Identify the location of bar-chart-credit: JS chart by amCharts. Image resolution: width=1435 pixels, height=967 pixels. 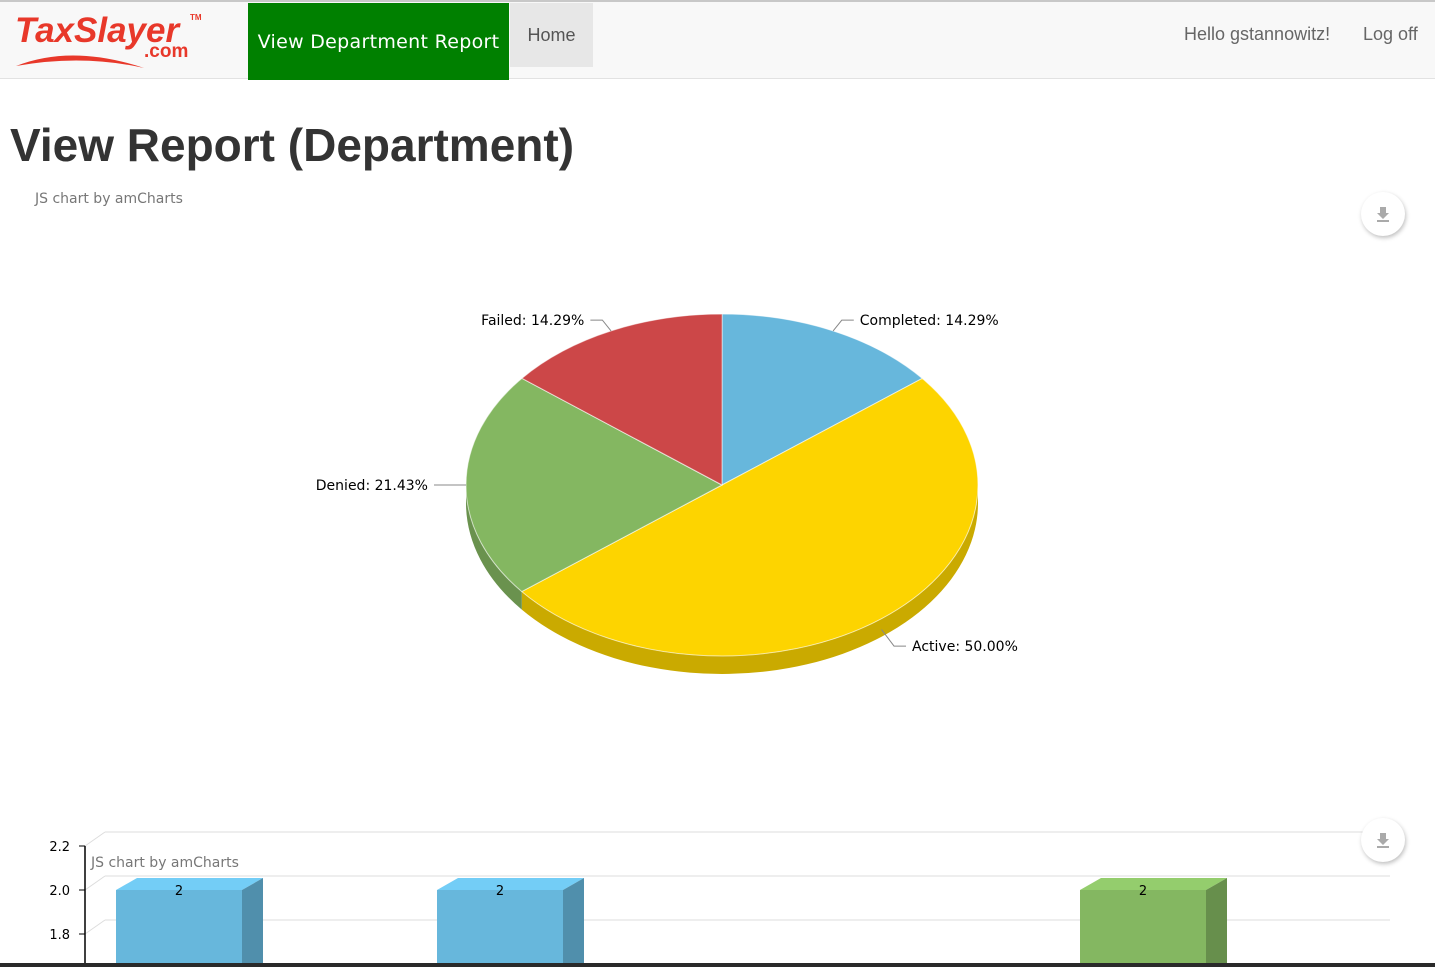
(164, 863).